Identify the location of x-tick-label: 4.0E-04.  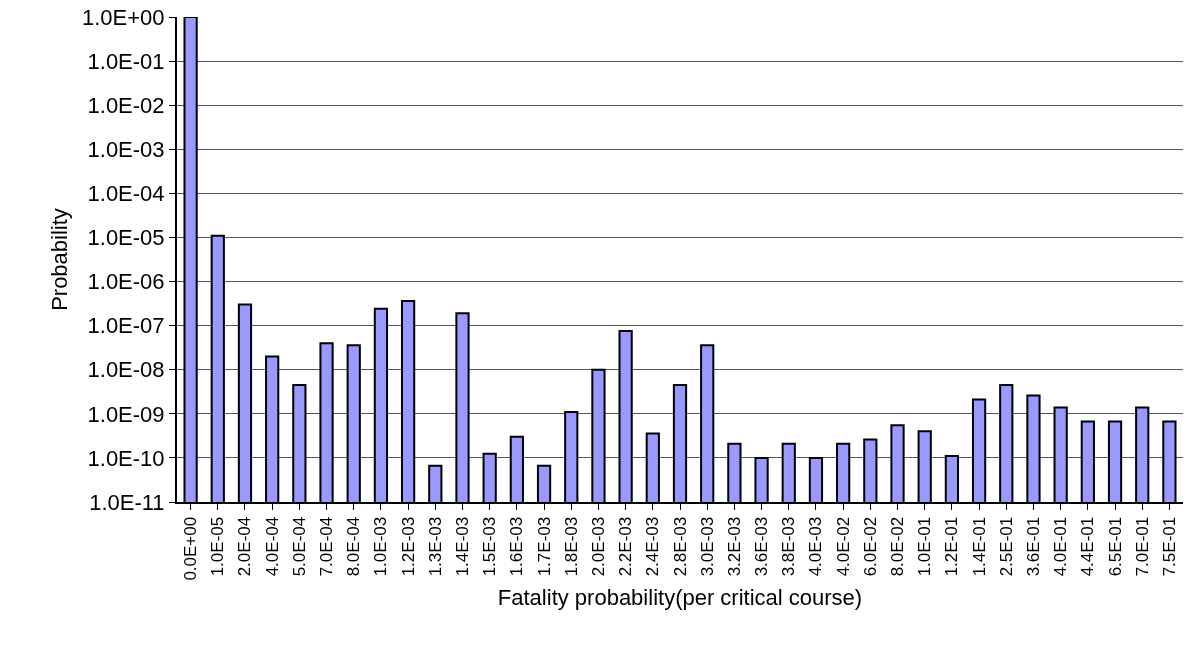
(272, 546).